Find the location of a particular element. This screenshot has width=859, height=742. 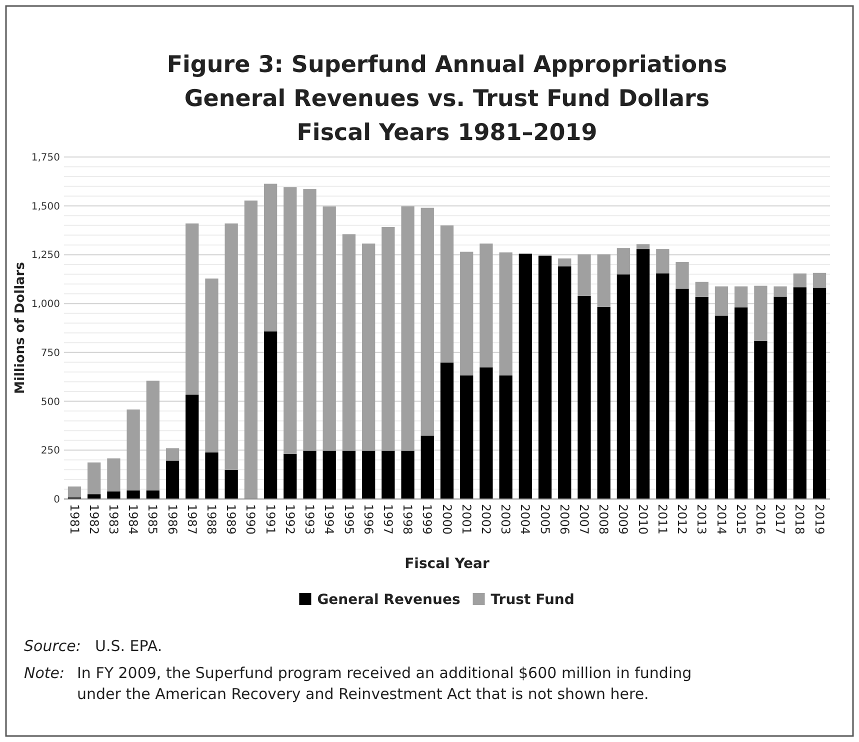

x-tick-label: 2013 is located at coordinates (701, 519).